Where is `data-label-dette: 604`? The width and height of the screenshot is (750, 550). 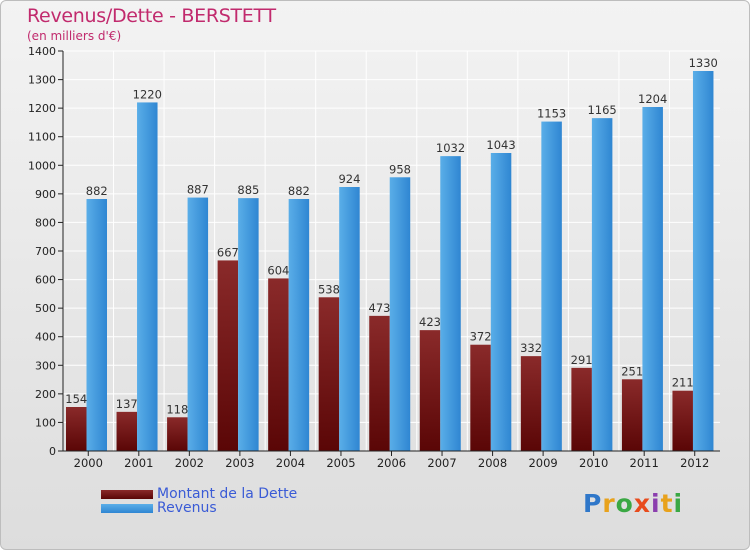
data-label-dette: 604 is located at coordinates (278, 270).